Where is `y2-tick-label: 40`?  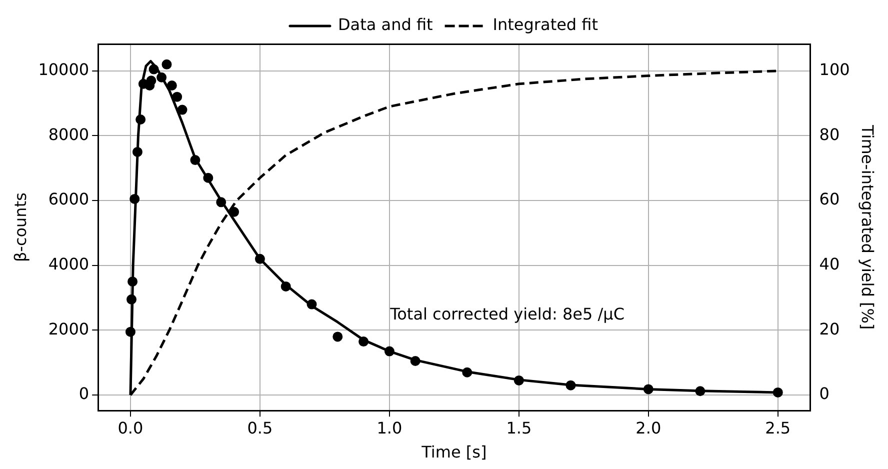 y2-tick-label: 40 is located at coordinates (829, 264).